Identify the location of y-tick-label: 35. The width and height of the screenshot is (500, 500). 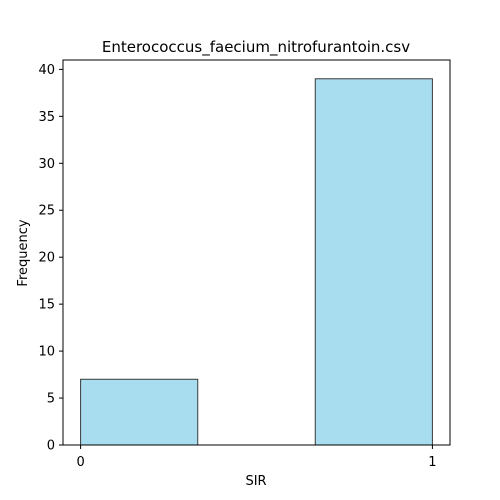
(46, 117).